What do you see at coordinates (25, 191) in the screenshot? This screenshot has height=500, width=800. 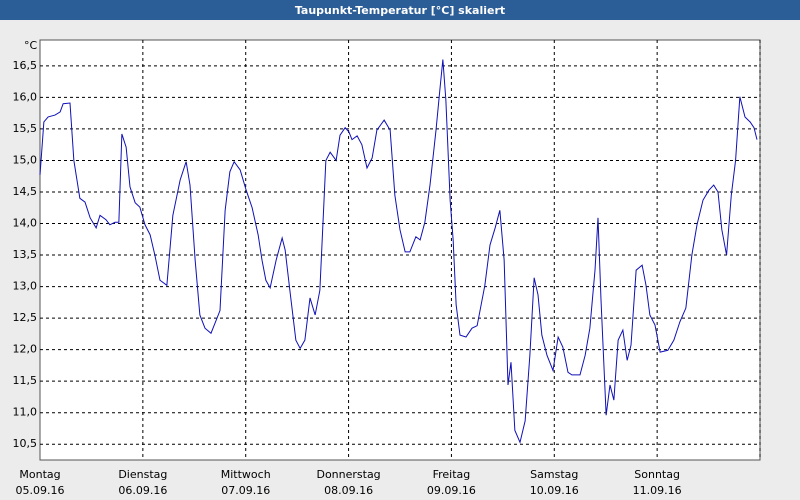 I see `y-tick-label: 14,5` at bounding box center [25, 191].